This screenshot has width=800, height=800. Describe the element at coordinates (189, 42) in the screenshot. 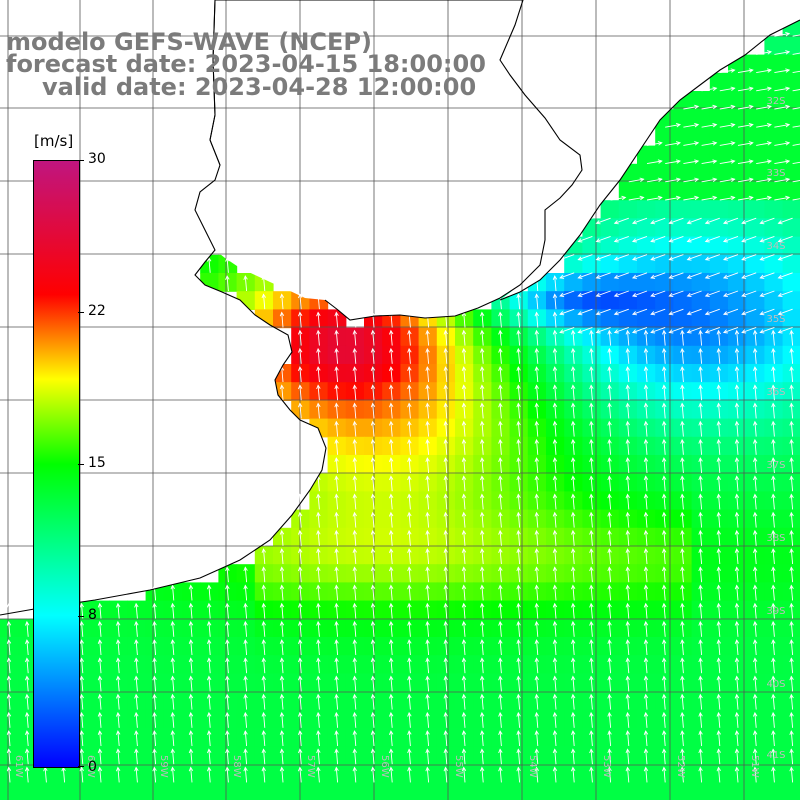

I see `title-model: modelo GEFS-WAVE (NCEP)` at that location.